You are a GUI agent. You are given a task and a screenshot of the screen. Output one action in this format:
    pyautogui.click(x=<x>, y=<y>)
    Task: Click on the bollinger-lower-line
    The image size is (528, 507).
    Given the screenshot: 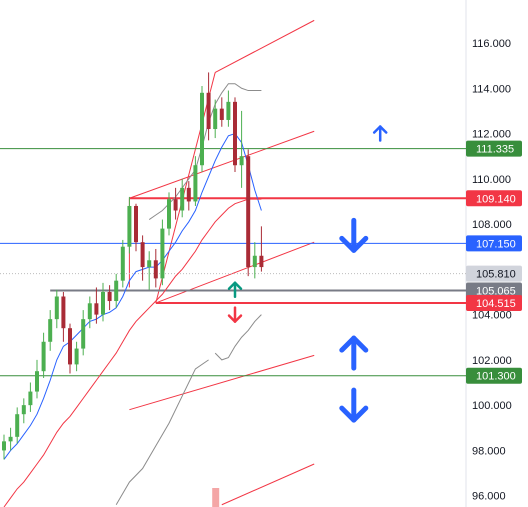 What is the action you would take?
    pyautogui.click(x=162, y=432)
    